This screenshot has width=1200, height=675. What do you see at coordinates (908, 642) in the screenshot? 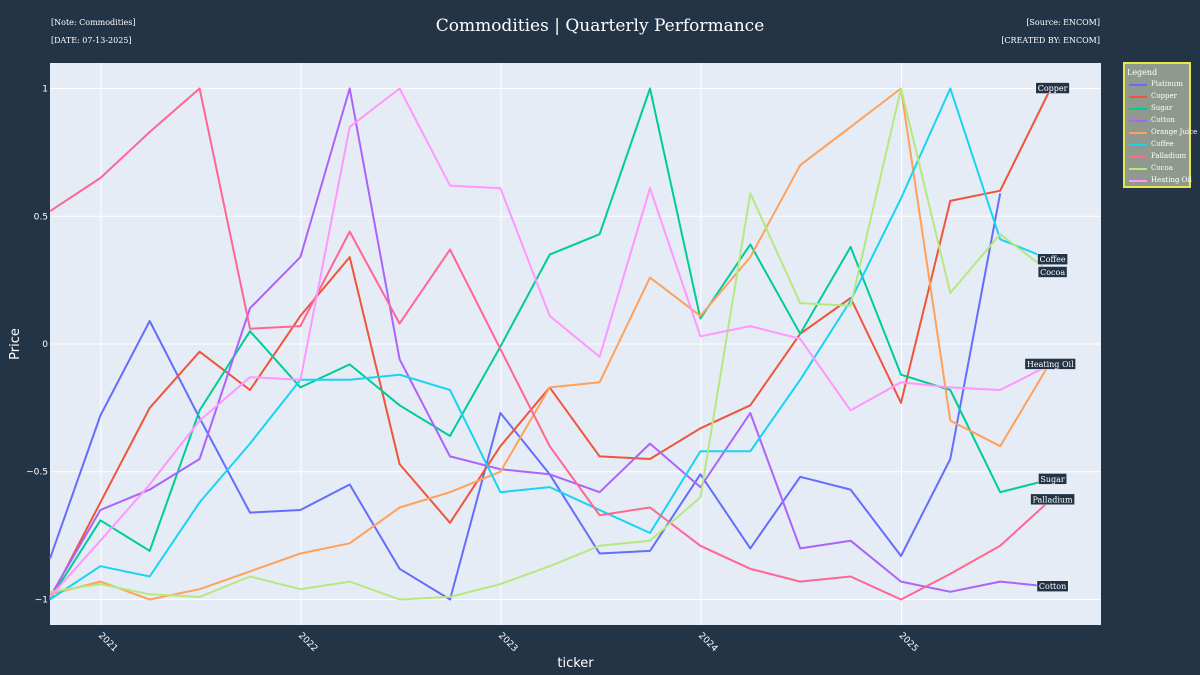
I see `x-tick-label: 2025` at bounding box center [908, 642].